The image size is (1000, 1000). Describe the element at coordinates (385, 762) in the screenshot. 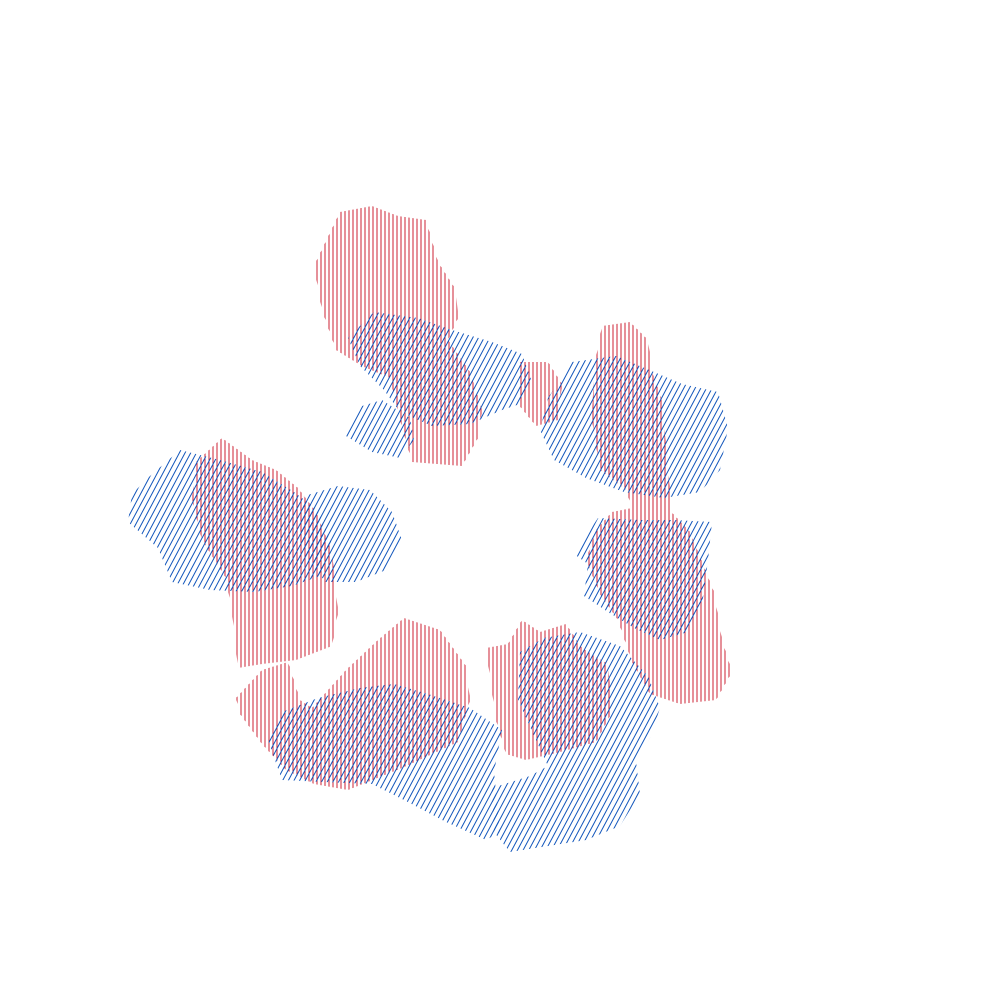

I see `blue-blob-bottom-left` at that location.